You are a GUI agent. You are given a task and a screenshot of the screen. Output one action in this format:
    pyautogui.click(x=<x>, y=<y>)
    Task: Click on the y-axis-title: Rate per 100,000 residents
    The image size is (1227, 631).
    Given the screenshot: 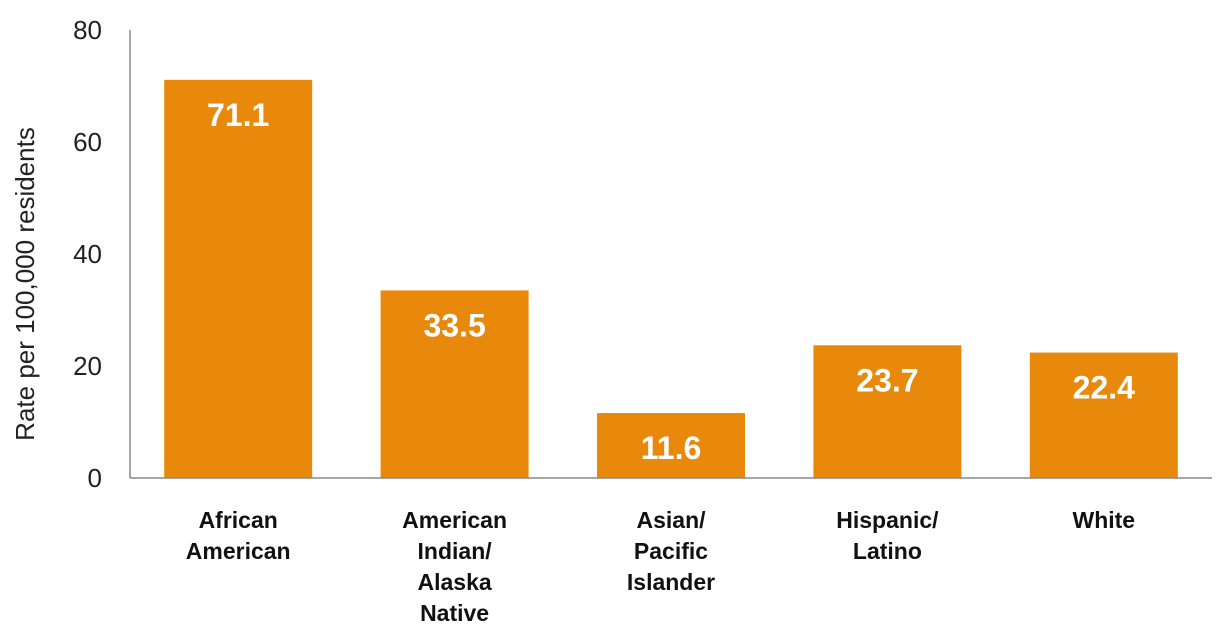 What is the action you would take?
    pyautogui.click(x=25, y=284)
    